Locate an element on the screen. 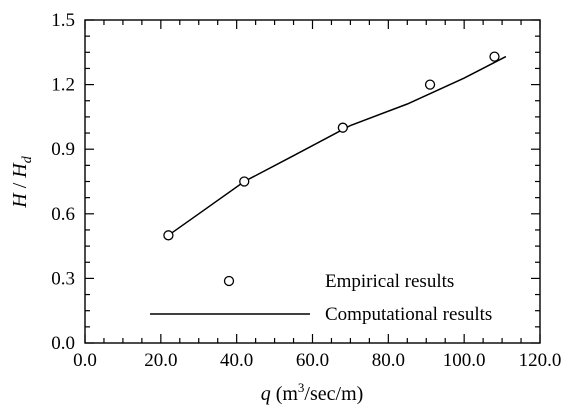 The image size is (569, 410). y-axis-var1: H is located at coordinates (20, 200).